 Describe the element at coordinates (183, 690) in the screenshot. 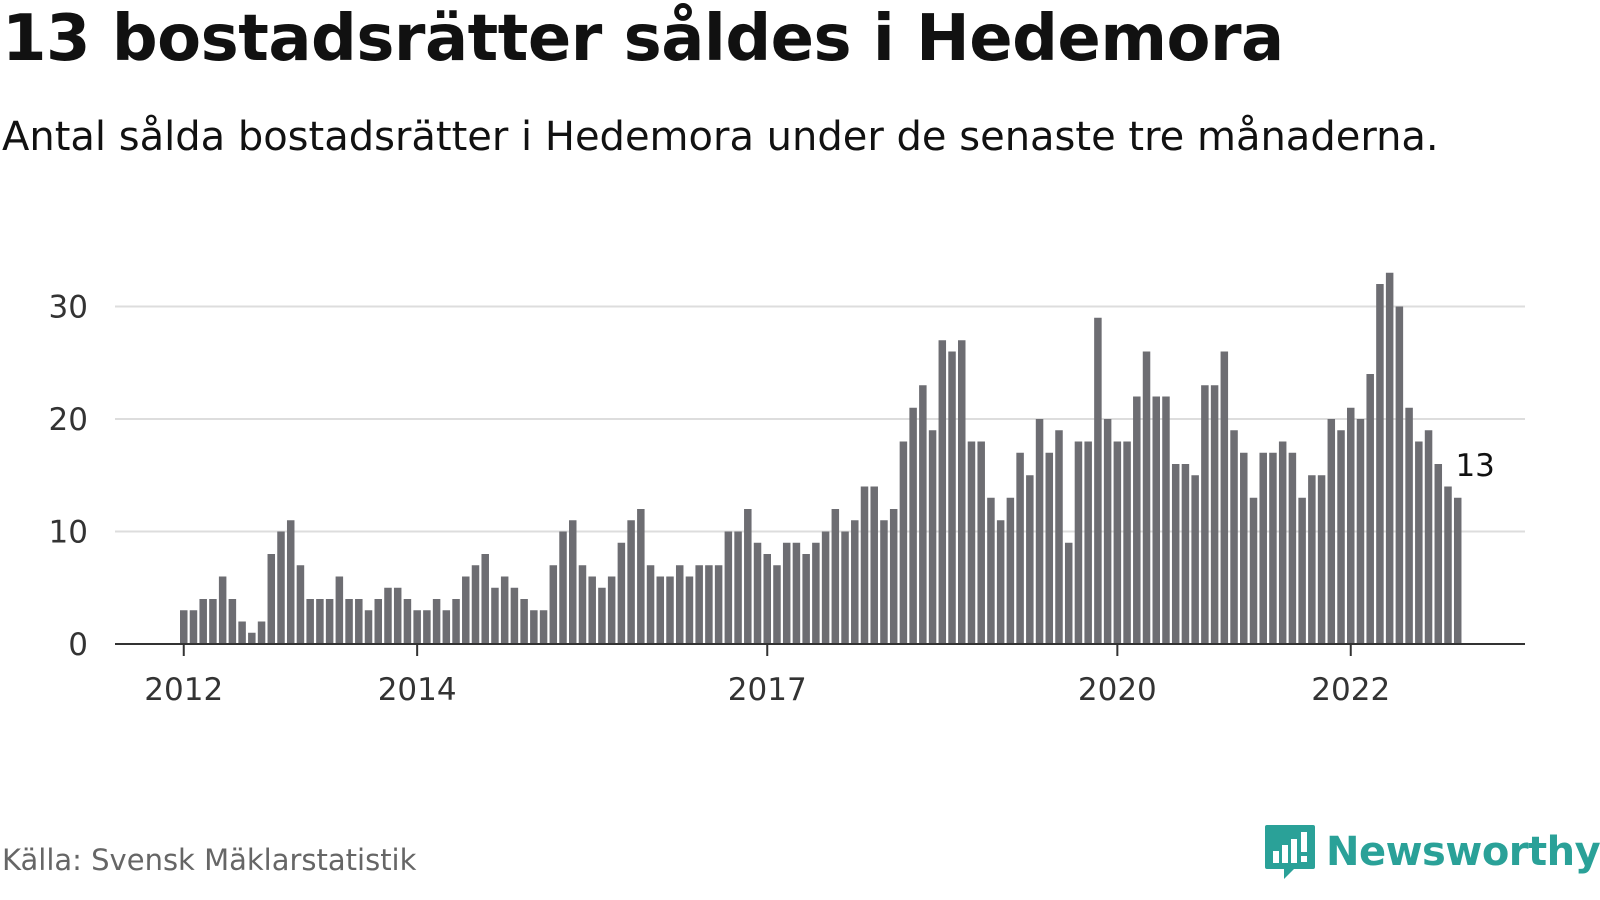

I see `x-tick-label: 2012` at that location.